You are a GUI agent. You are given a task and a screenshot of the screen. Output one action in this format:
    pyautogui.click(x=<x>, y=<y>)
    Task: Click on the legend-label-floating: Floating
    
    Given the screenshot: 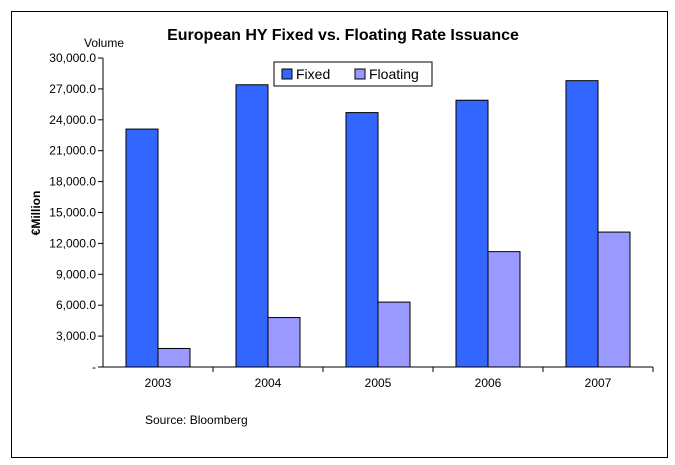 What is the action you would take?
    pyautogui.click(x=394, y=74)
    